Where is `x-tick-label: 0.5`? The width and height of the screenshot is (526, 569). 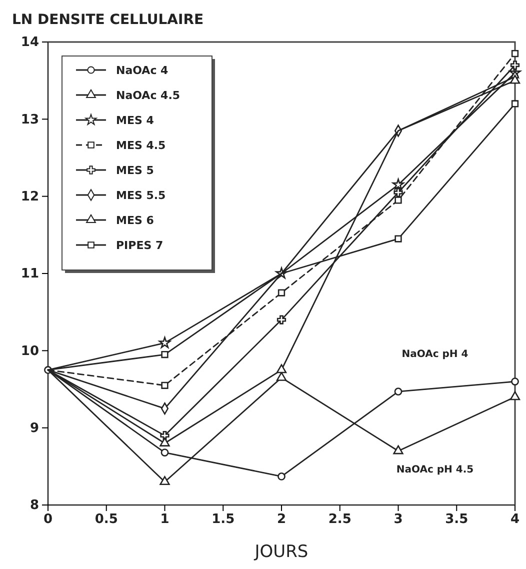 x-tick-label: 0.5 is located at coordinates (106, 520).